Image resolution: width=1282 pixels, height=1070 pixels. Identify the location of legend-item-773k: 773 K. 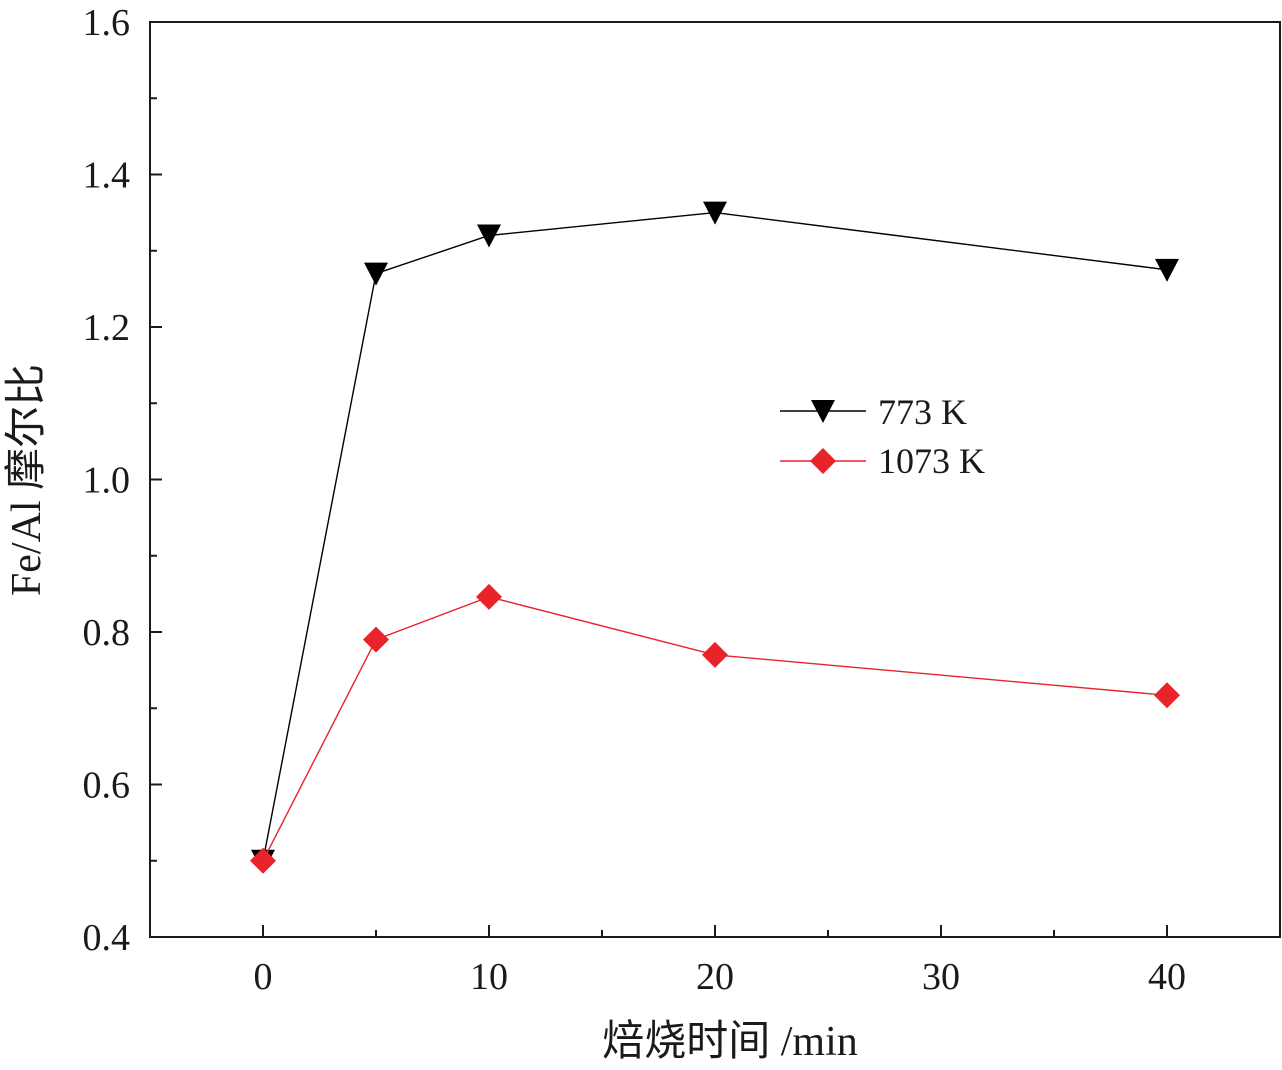
(873, 412).